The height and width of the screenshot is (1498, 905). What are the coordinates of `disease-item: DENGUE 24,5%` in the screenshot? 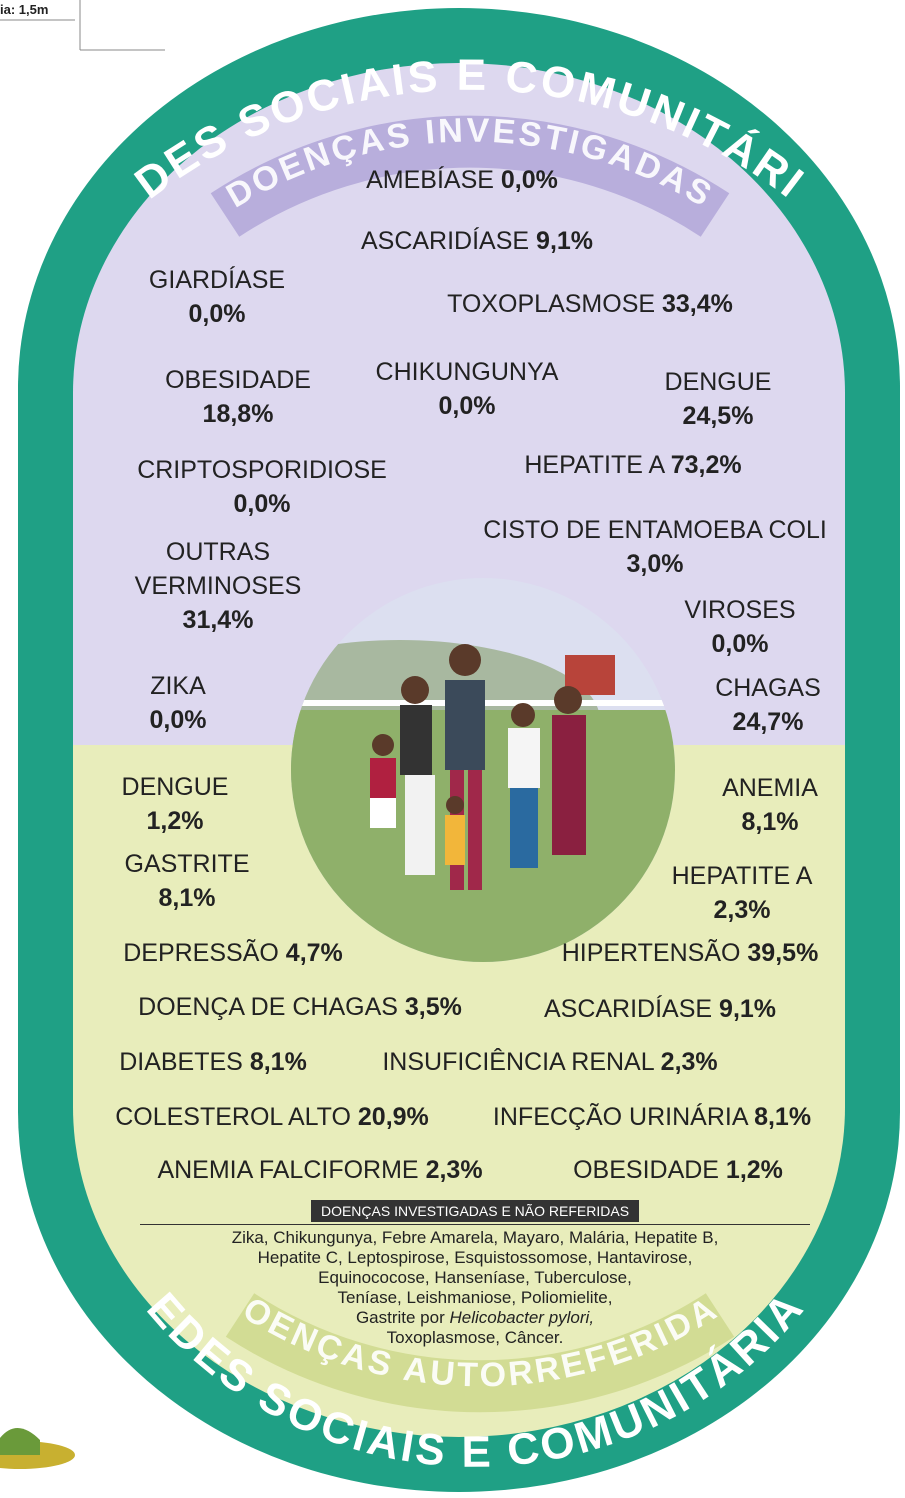 It's located at (718, 399).